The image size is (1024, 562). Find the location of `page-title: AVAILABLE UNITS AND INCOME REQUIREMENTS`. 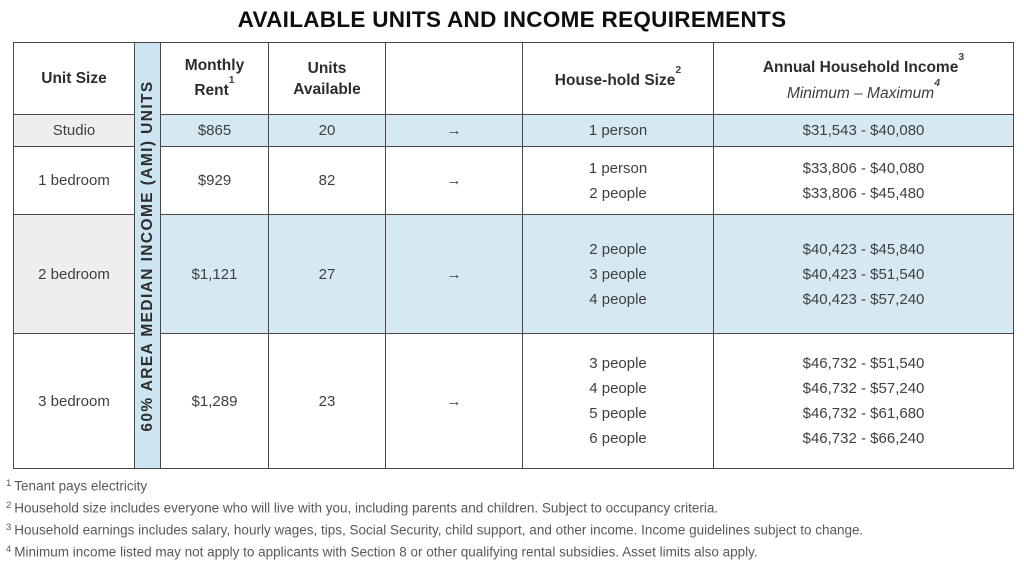

page-title: AVAILABLE UNITS AND INCOME REQUIREMENTS is located at coordinates (512, 19).